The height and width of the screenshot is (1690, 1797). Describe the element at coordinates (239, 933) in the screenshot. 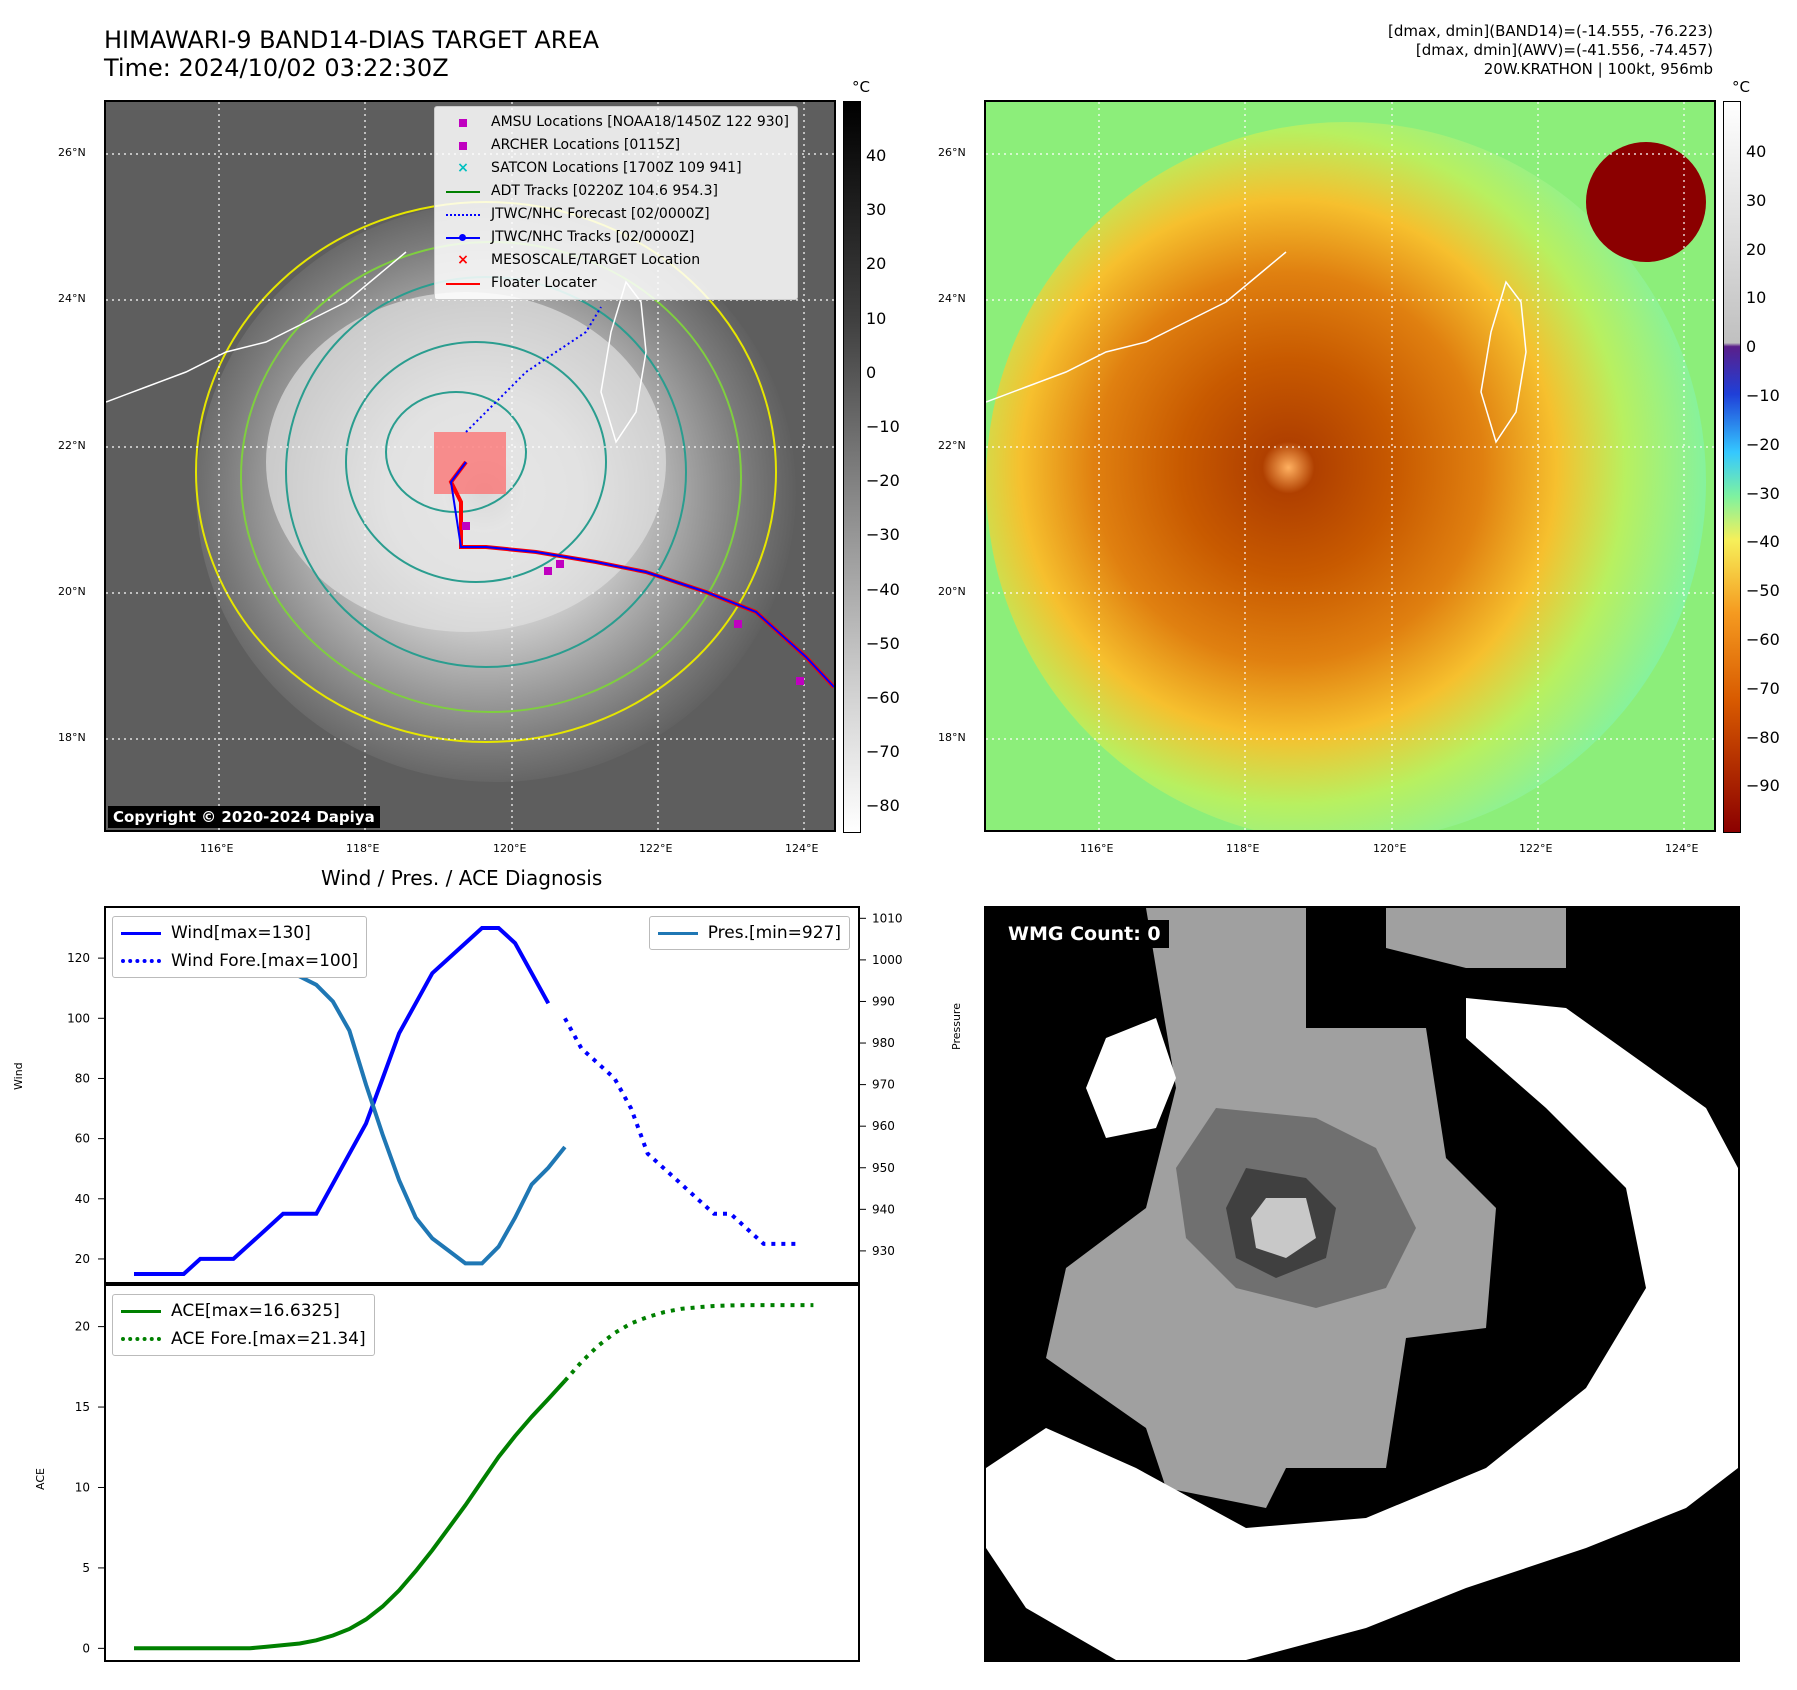

I see `legend-entry: Wind[max=130]` at that location.